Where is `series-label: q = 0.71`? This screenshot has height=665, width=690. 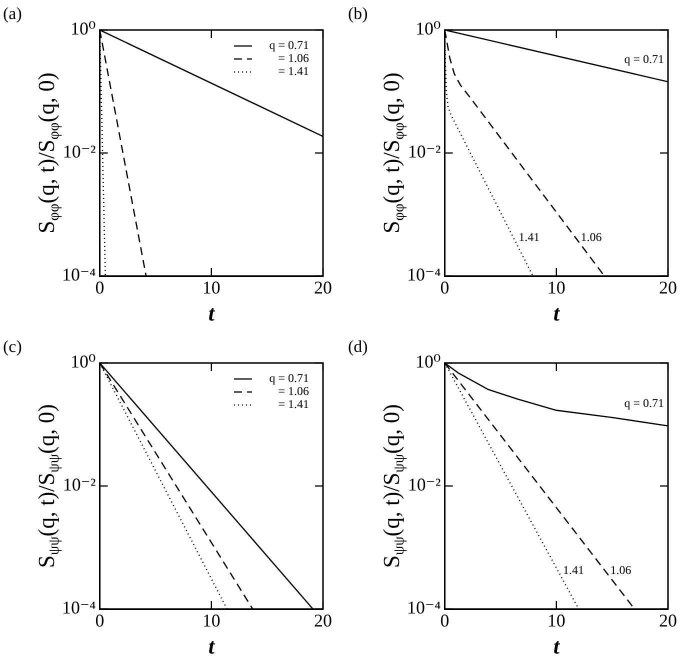
series-label: q = 0.71 is located at coordinates (644, 403).